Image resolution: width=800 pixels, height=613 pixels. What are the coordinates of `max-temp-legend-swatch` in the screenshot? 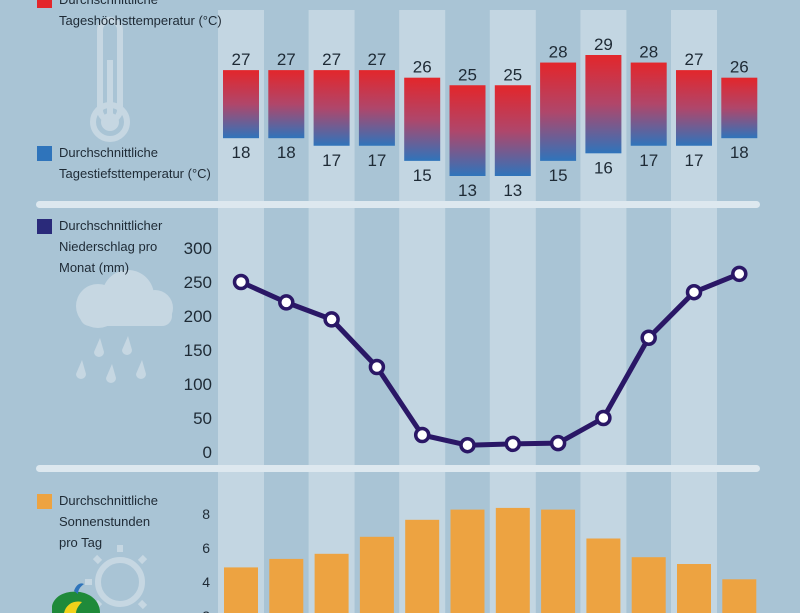 It's located at (44, 4).